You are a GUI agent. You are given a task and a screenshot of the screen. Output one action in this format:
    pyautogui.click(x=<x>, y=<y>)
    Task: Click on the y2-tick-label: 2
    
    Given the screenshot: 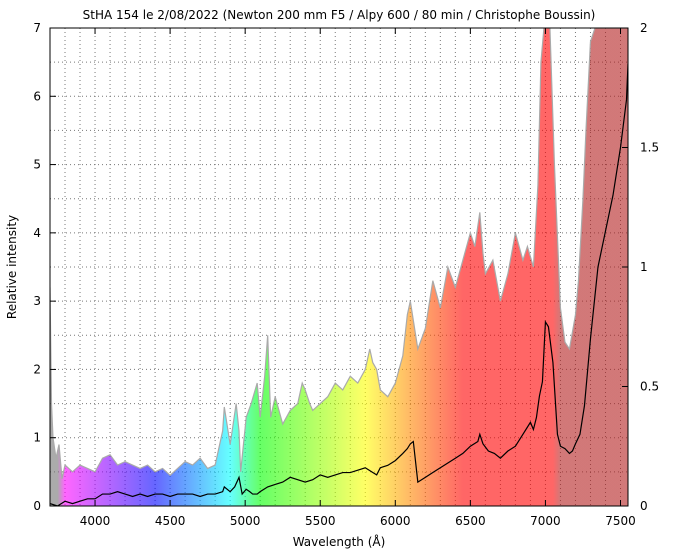 What is the action you would take?
    pyautogui.click(x=644, y=28)
    